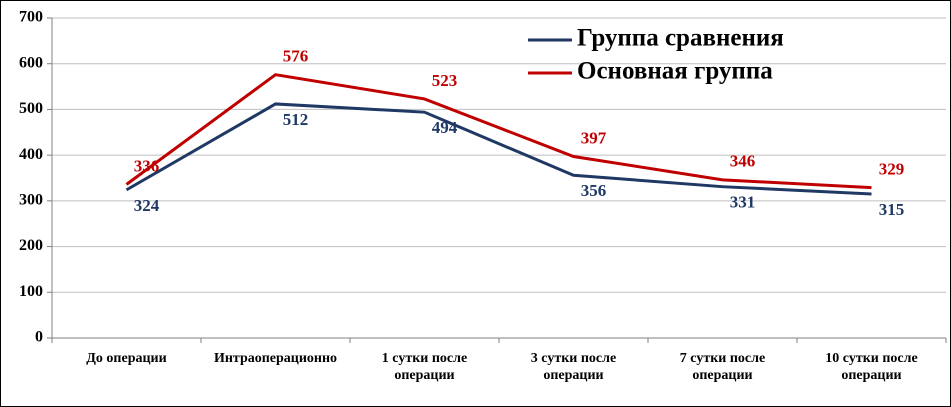 This screenshot has width=951, height=407. Describe the element at coordinates (445, 127) in the screenshot. I see `data-label: 494` at that location.